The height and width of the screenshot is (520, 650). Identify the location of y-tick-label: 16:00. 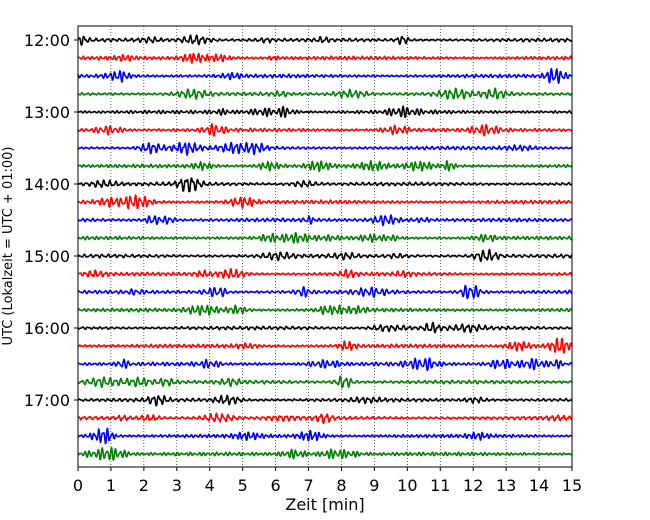
(47, 328).